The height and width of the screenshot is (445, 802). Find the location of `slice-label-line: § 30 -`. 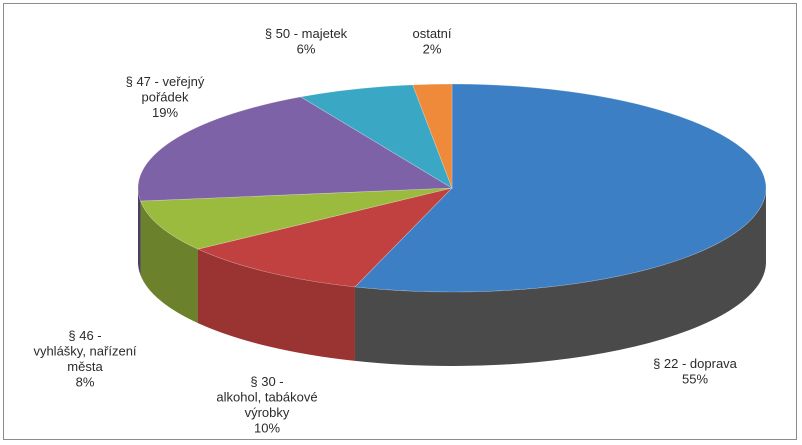

slice-label-line: § 30 - is located at coordinates (266, 381).